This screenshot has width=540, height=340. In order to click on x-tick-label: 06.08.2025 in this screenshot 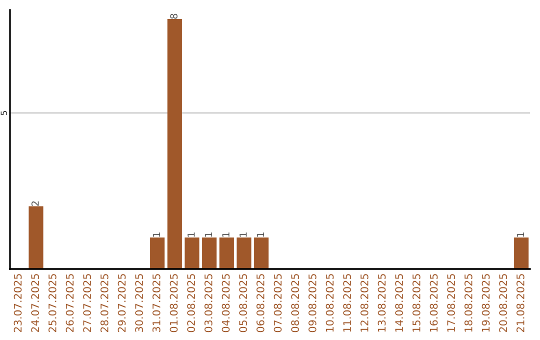, I will do `click(260, 303)`.